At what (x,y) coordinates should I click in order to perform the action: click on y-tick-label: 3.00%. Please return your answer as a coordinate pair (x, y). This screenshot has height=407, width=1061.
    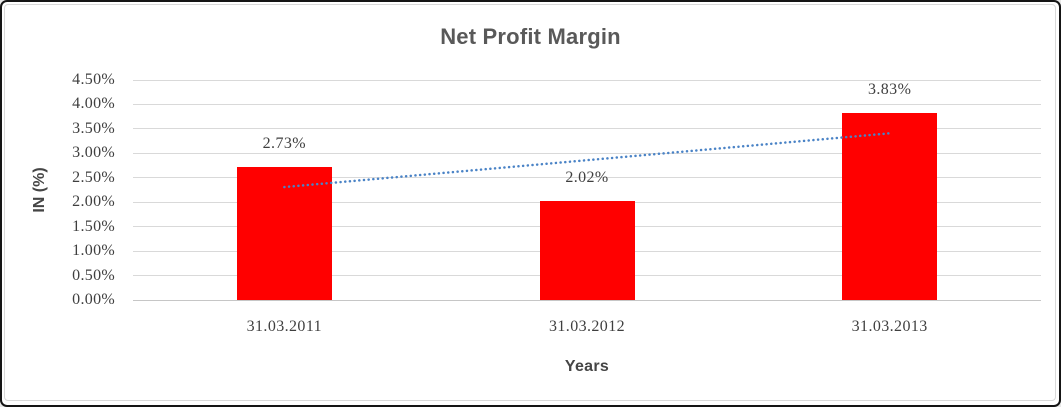
    Looking at the image, I should click on (93, 153).